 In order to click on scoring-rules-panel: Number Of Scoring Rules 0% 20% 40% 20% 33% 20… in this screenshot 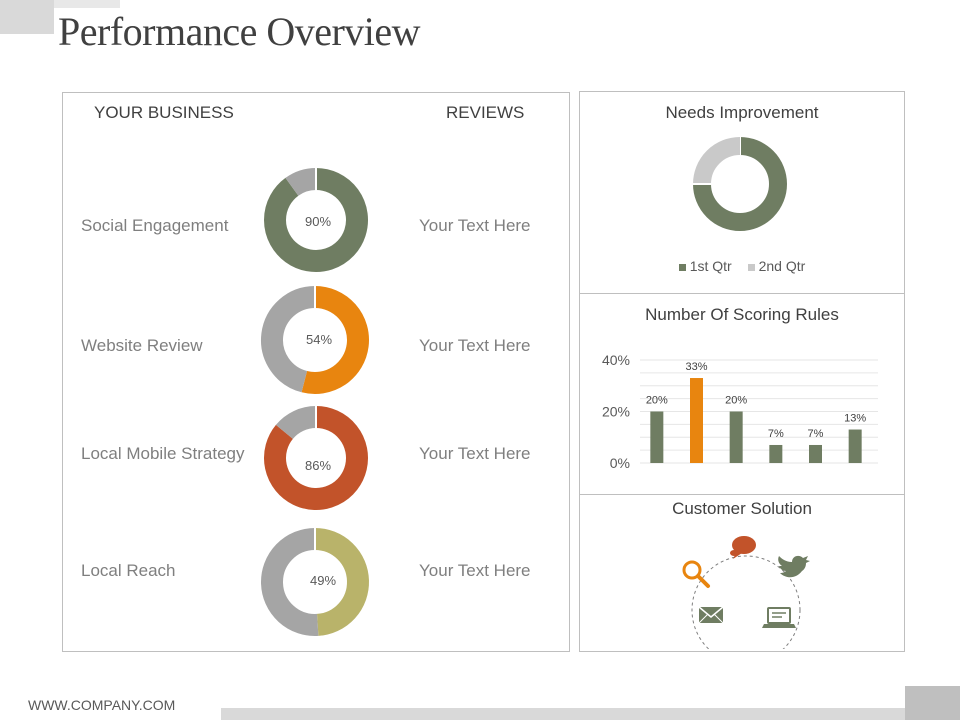, I will do `click(742, 394)`.